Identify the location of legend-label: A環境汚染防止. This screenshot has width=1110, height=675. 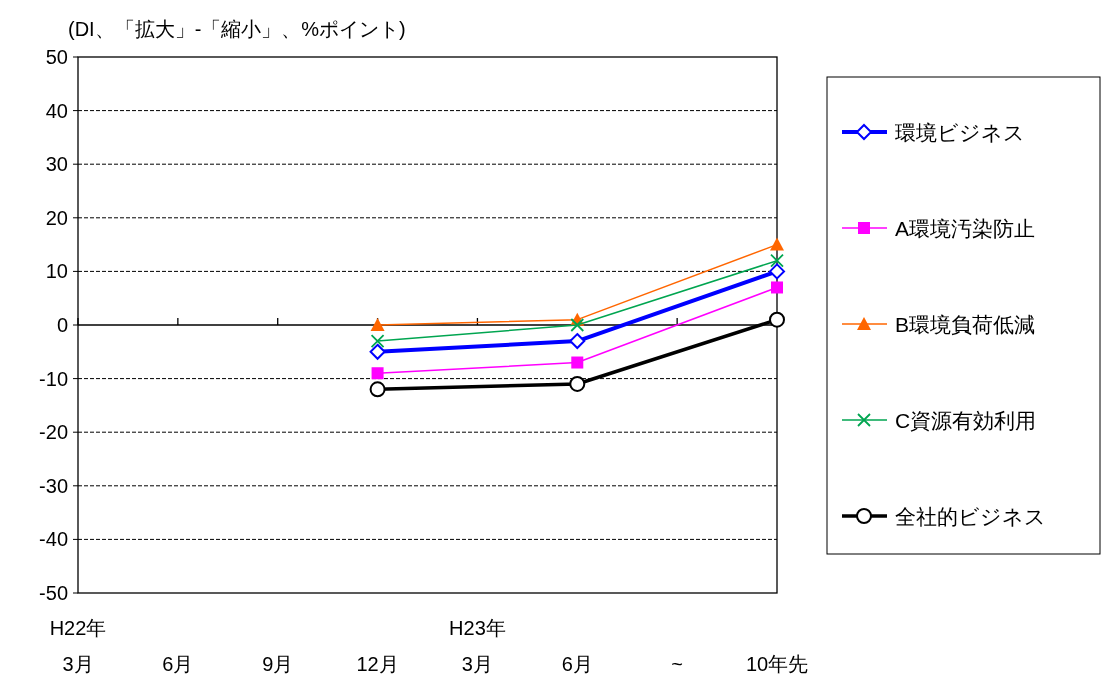
(965, 228).